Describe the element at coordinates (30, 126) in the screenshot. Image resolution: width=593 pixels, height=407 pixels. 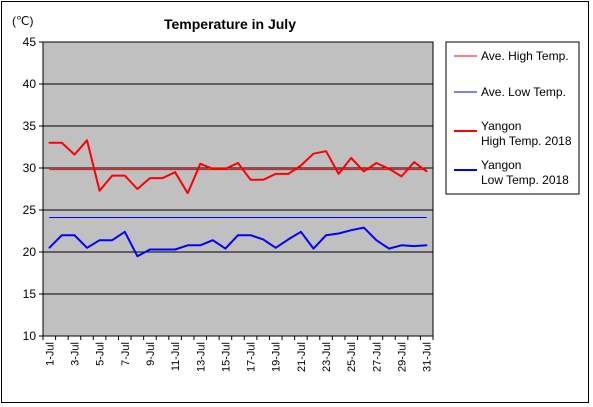
I see `y-tick-label: 35` at that location.